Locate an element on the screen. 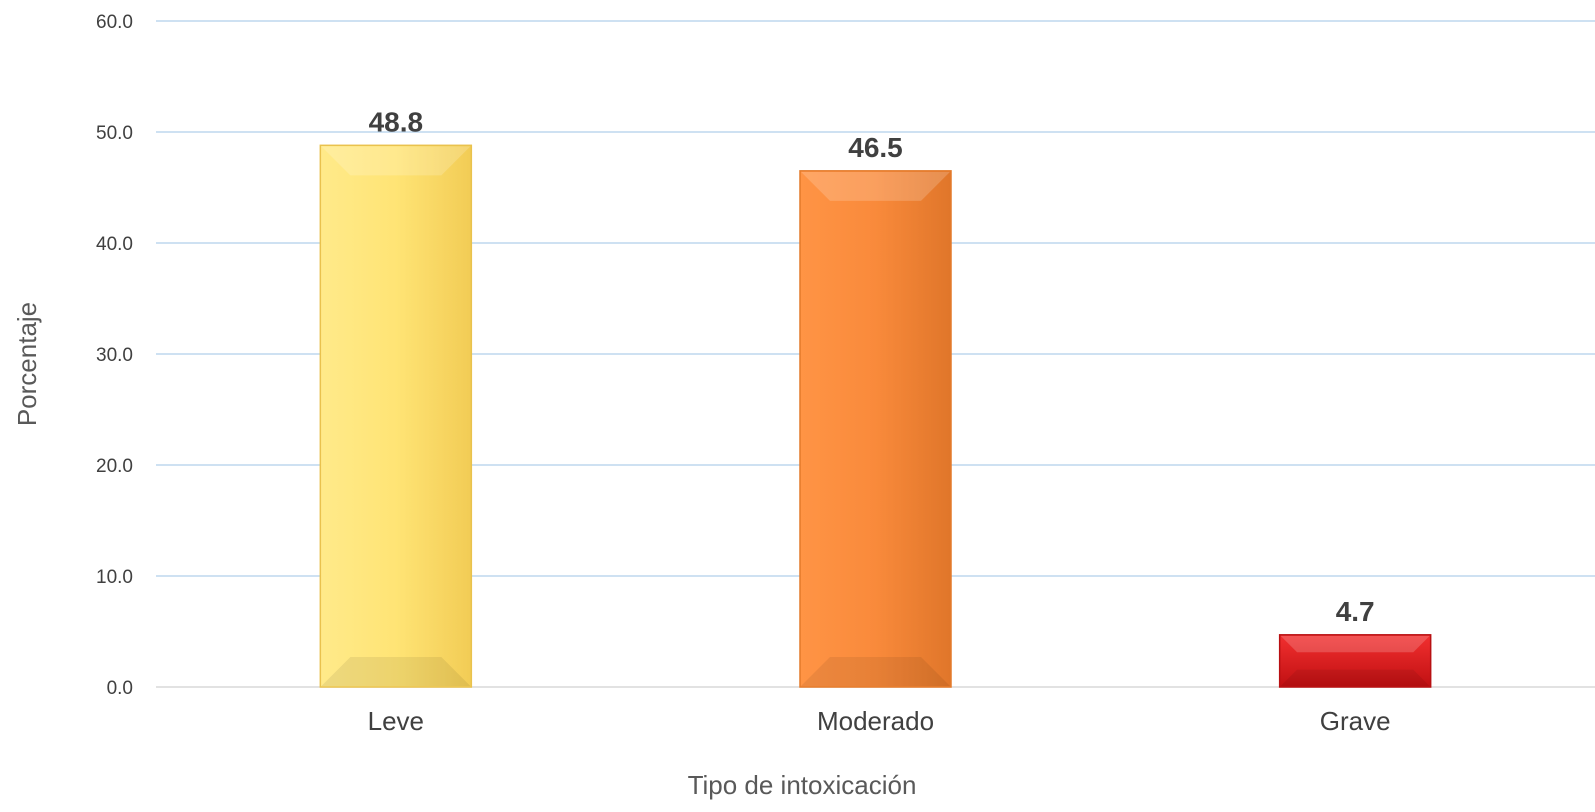 The width and height of the screenshot is (1595, 812). data-label: 46.5 is located at coordinates (875, 147).